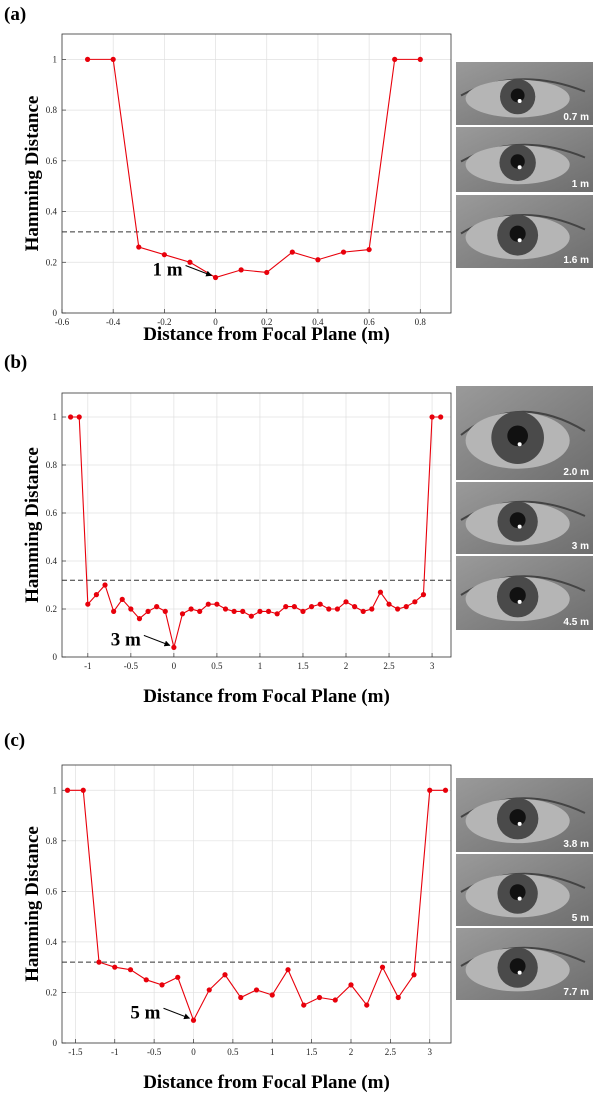  I want to click on photo-label: 5 m, so click(580, 918).